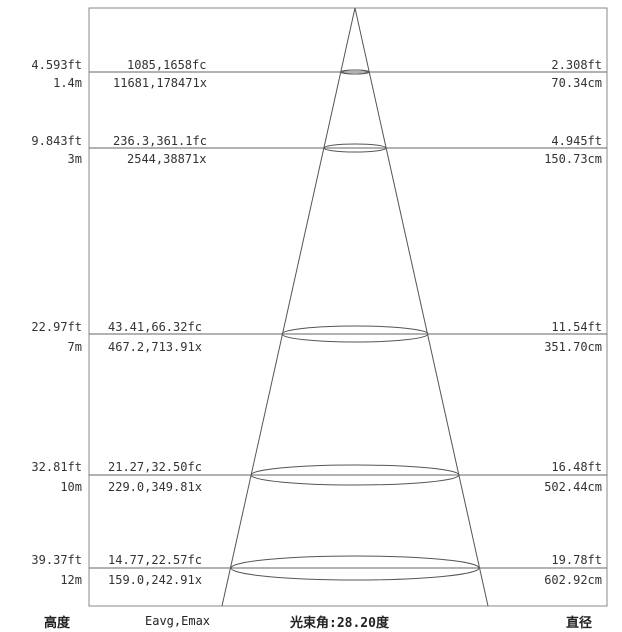  I want to click on height-ft-5: 39.37ft, so click(56, 560).